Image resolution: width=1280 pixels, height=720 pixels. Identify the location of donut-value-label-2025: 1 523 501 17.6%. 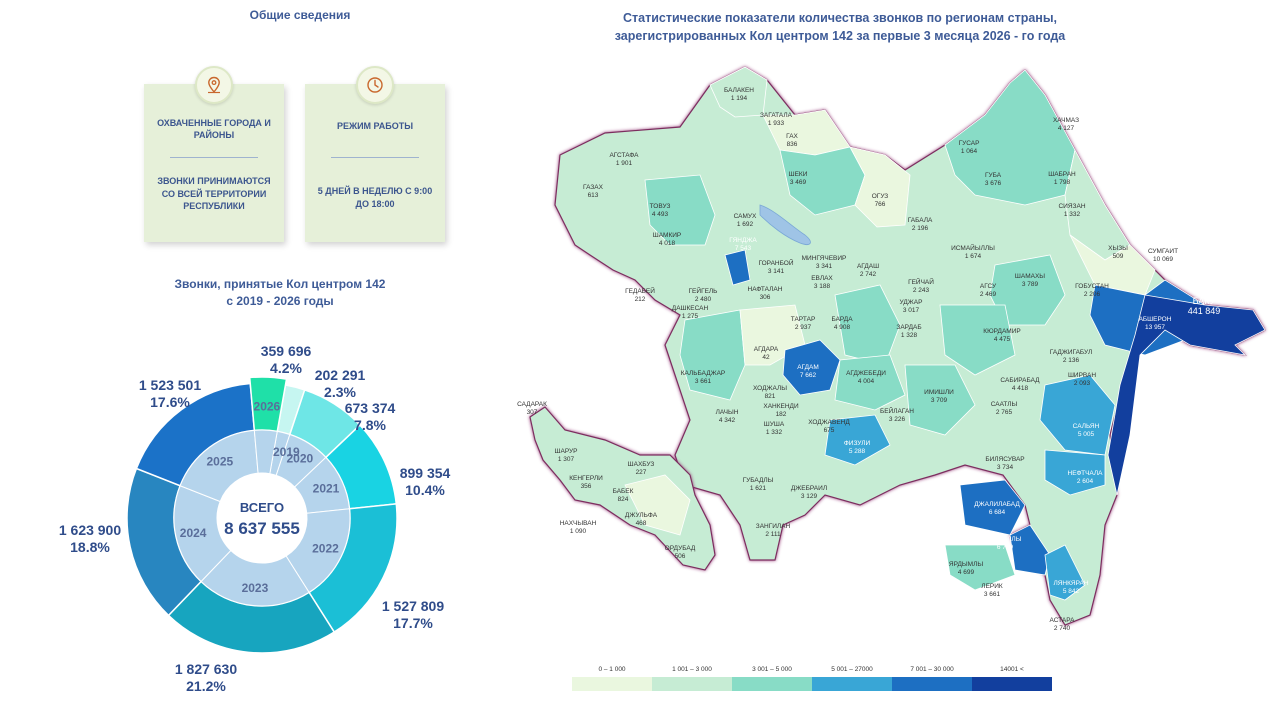
(170, 394).